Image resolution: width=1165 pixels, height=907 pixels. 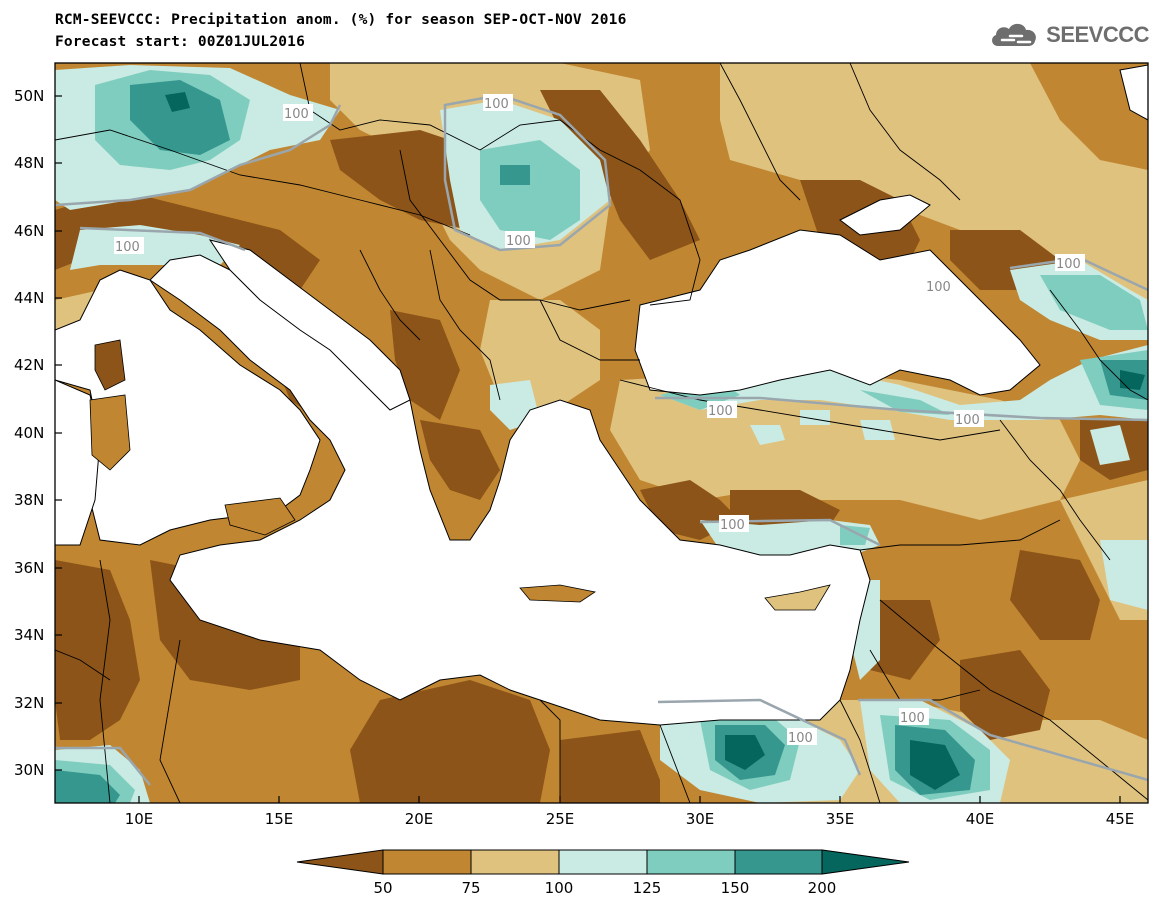 What do you see at coordinates (139, 819) in the screenshot?
I see `lon-tick-label: 10E` at bounding box center [139, 819].